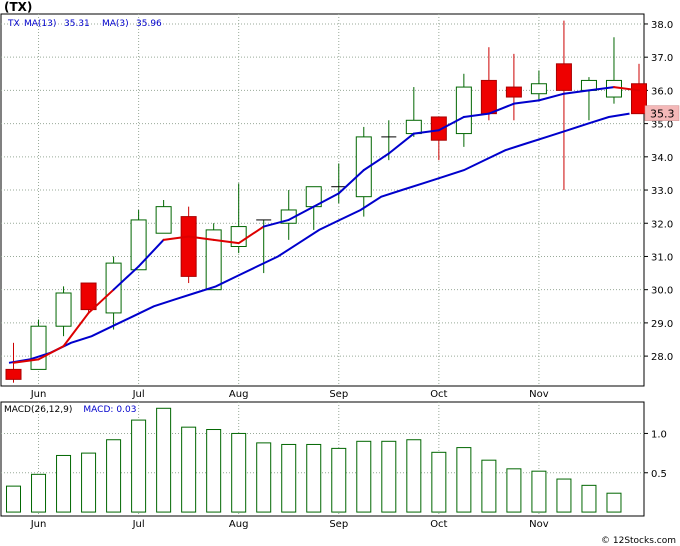 The height and width of the screenshot is (546, 680). Describe the element at coordinates (38, 410) in the screenshot. I see `macd-legend-item: MACD(26,12,9)` at that location.